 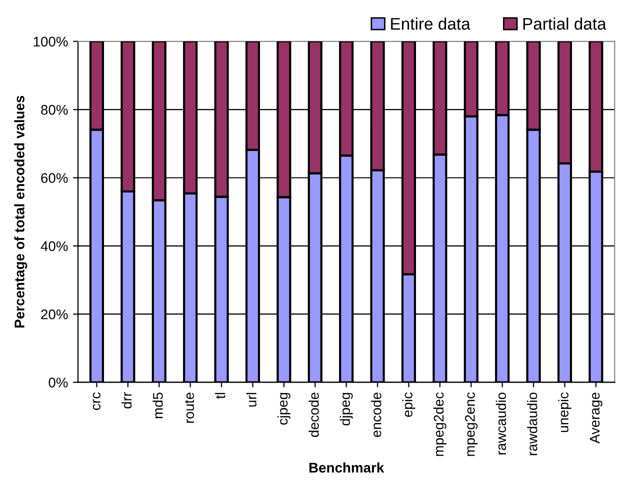 What do you see at coordinates (439, 424) in the screenshot?
I see `x-tick-label: mpeg2dec` at bounding box center [439, 424].